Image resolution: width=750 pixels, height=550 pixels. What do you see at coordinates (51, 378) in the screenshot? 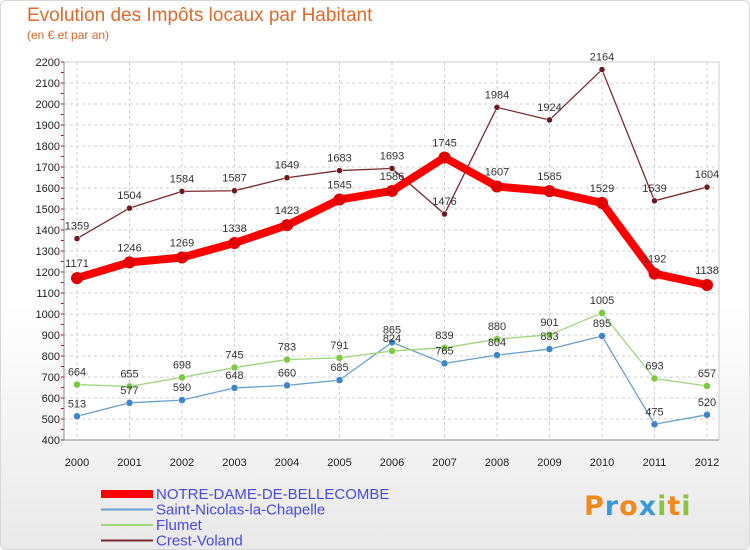
I see `y-tick-label: 700` at bounding box center [51, 378].